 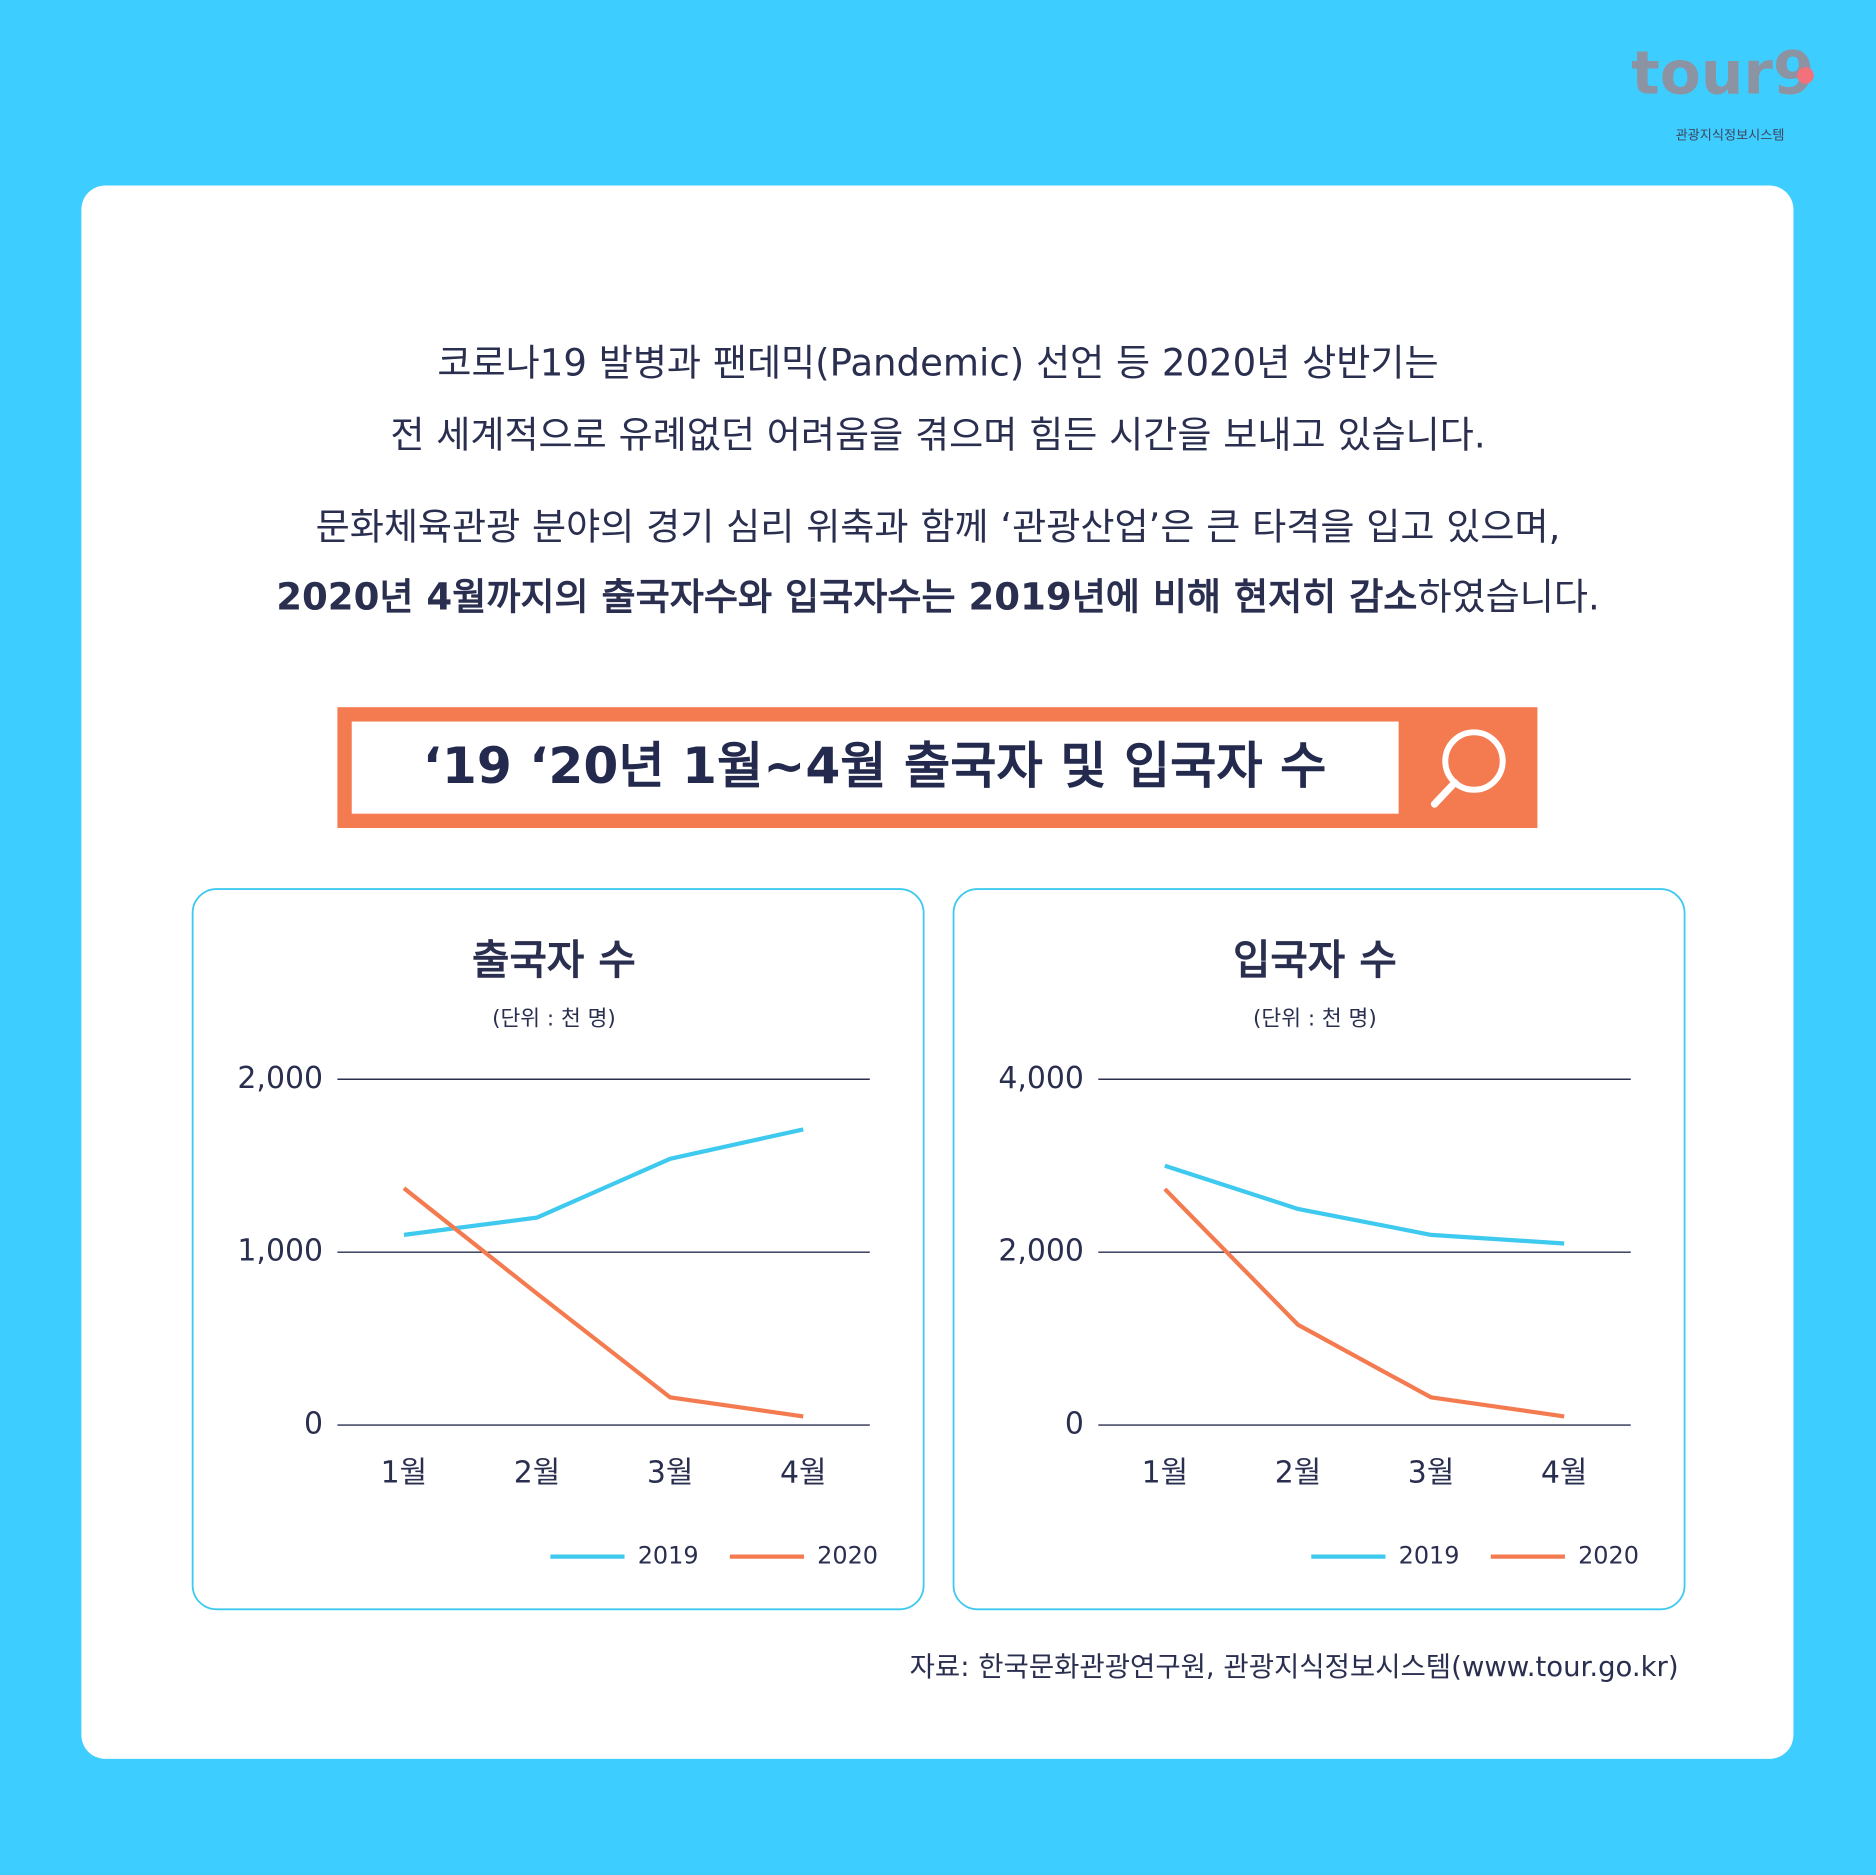 What do you see at coordinates (1474, 761) in the screenshot?
I see `search-icon` at bounding box center [1474, 761].